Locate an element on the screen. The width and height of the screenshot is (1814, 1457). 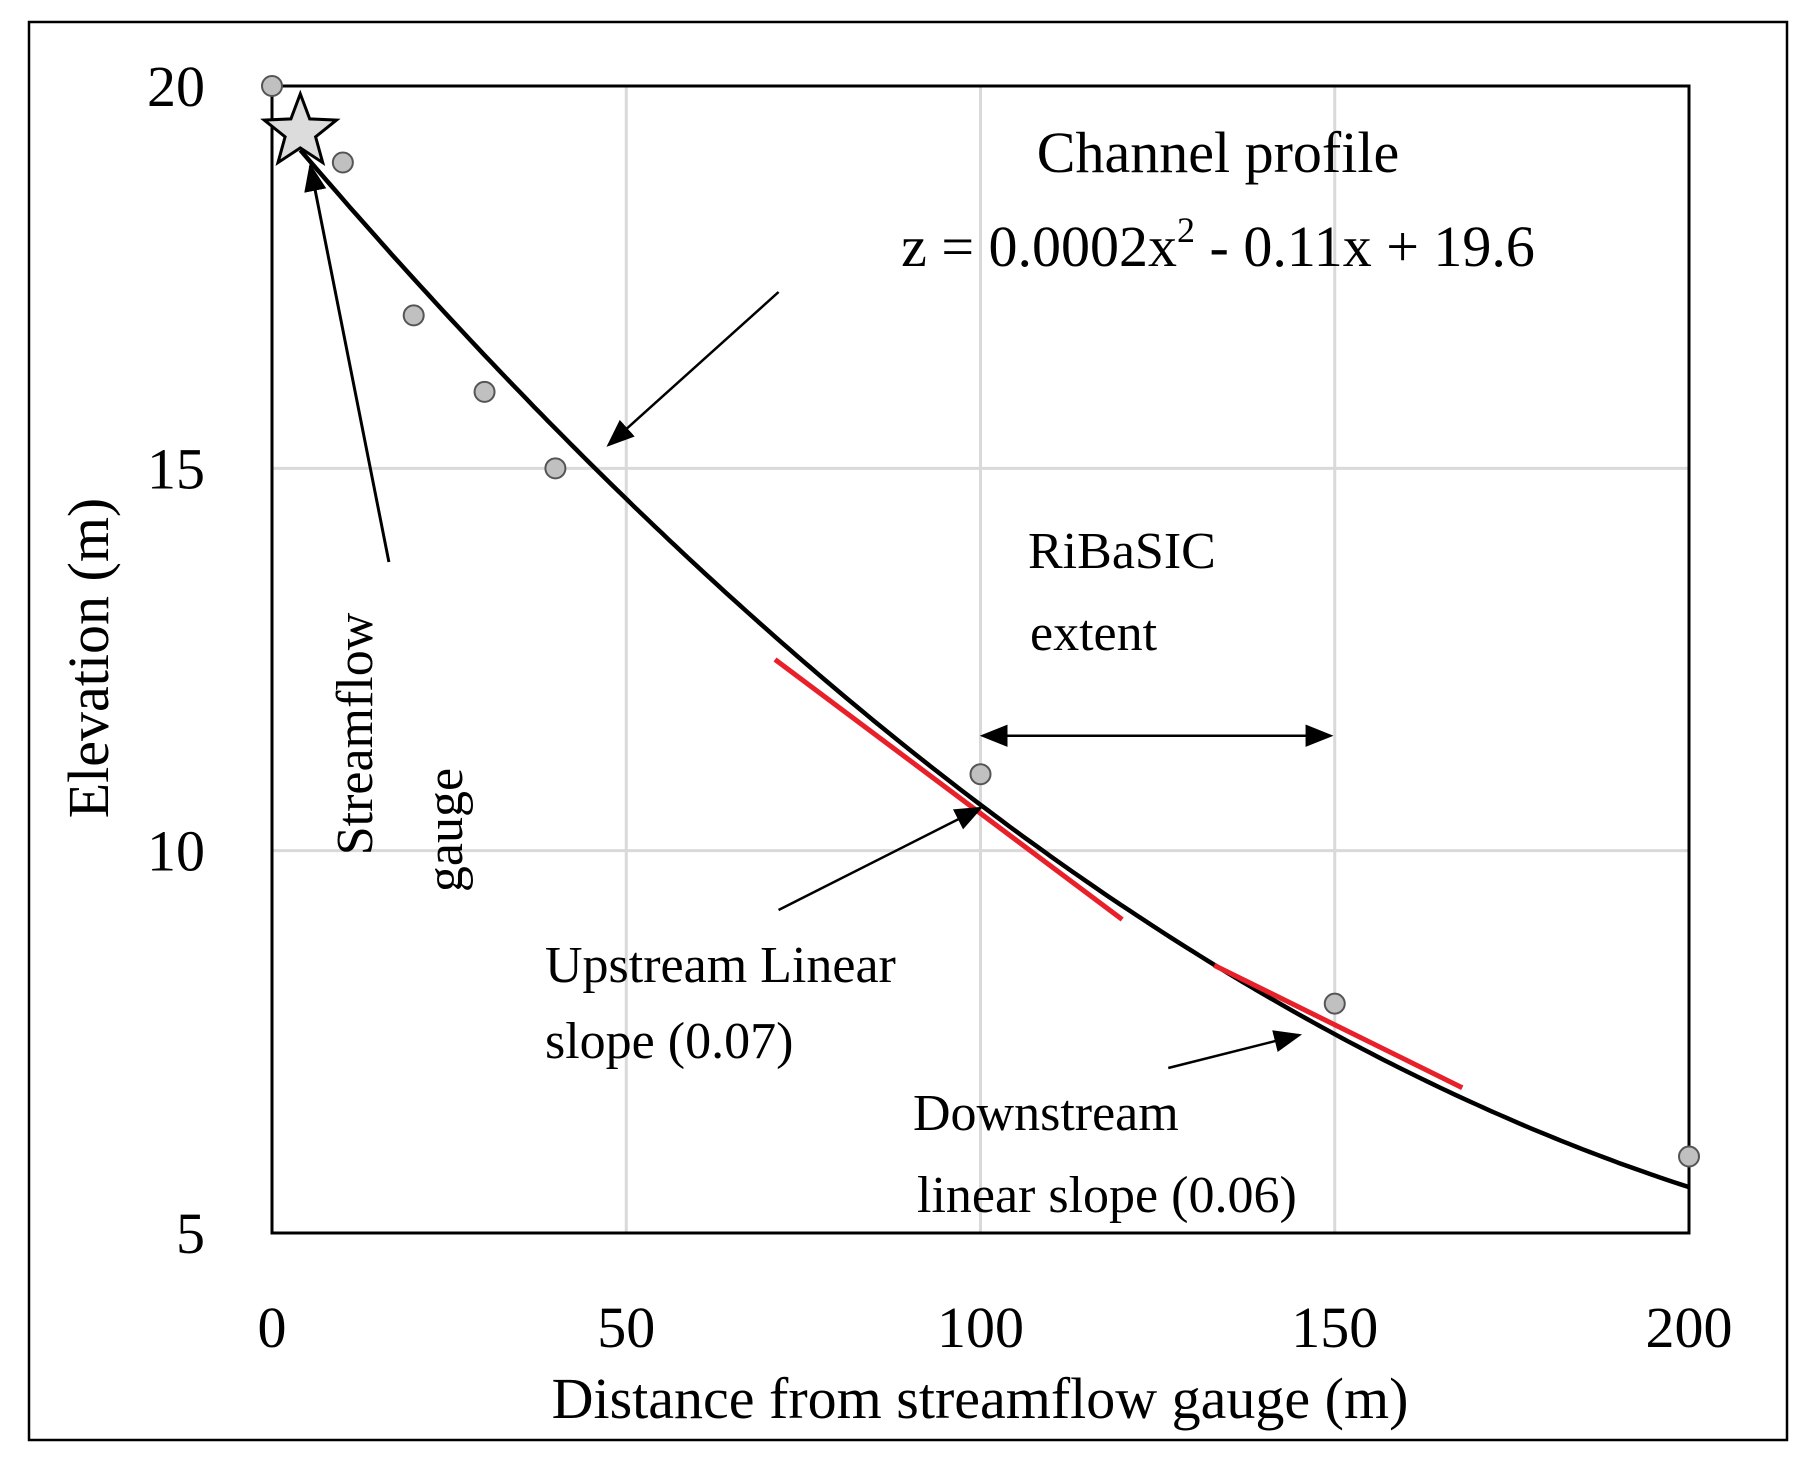
x-axis-title: Distance from streamflow gauge (m) is located at coordinates (980, 1398).